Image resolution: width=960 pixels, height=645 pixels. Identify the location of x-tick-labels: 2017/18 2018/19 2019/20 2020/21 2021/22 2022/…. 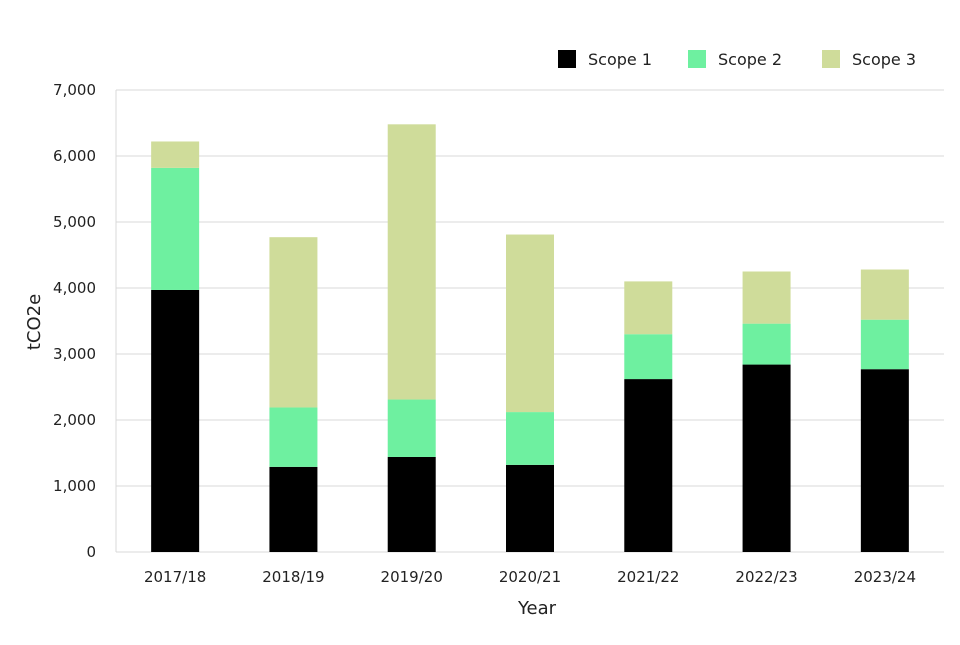
(530, 577).